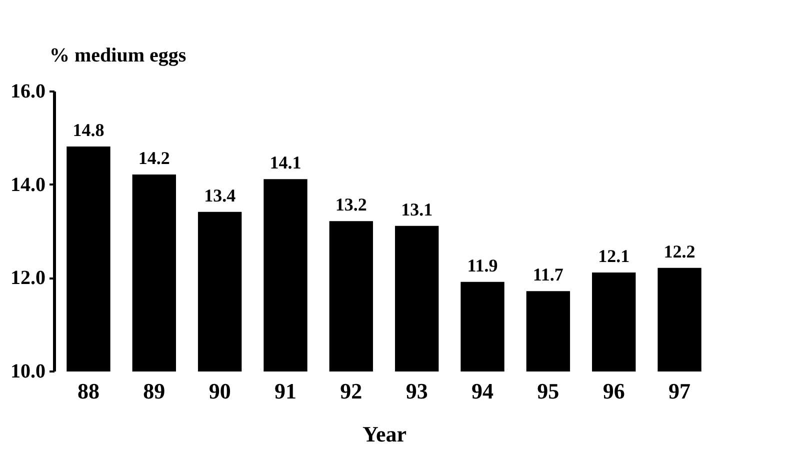 This screenshot has width=785, height=464. I want to click on data-label: 14.8, so click(88, 130).